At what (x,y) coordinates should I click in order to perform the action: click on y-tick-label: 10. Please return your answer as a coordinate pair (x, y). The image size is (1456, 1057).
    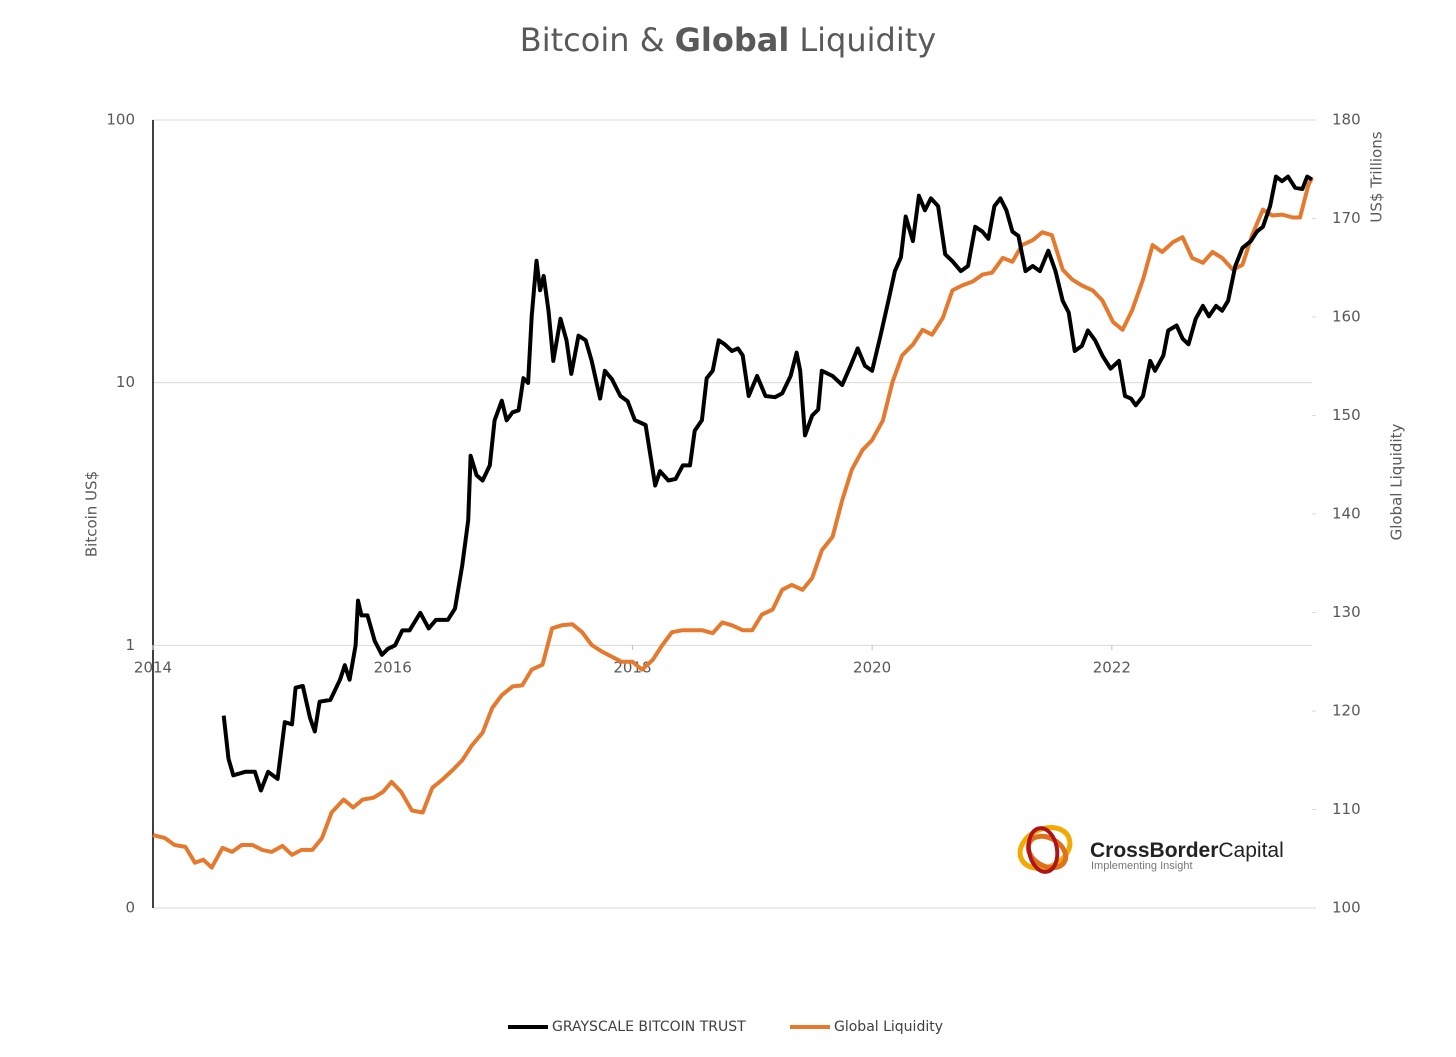
    Looking at the image, I should click on (125, 382).